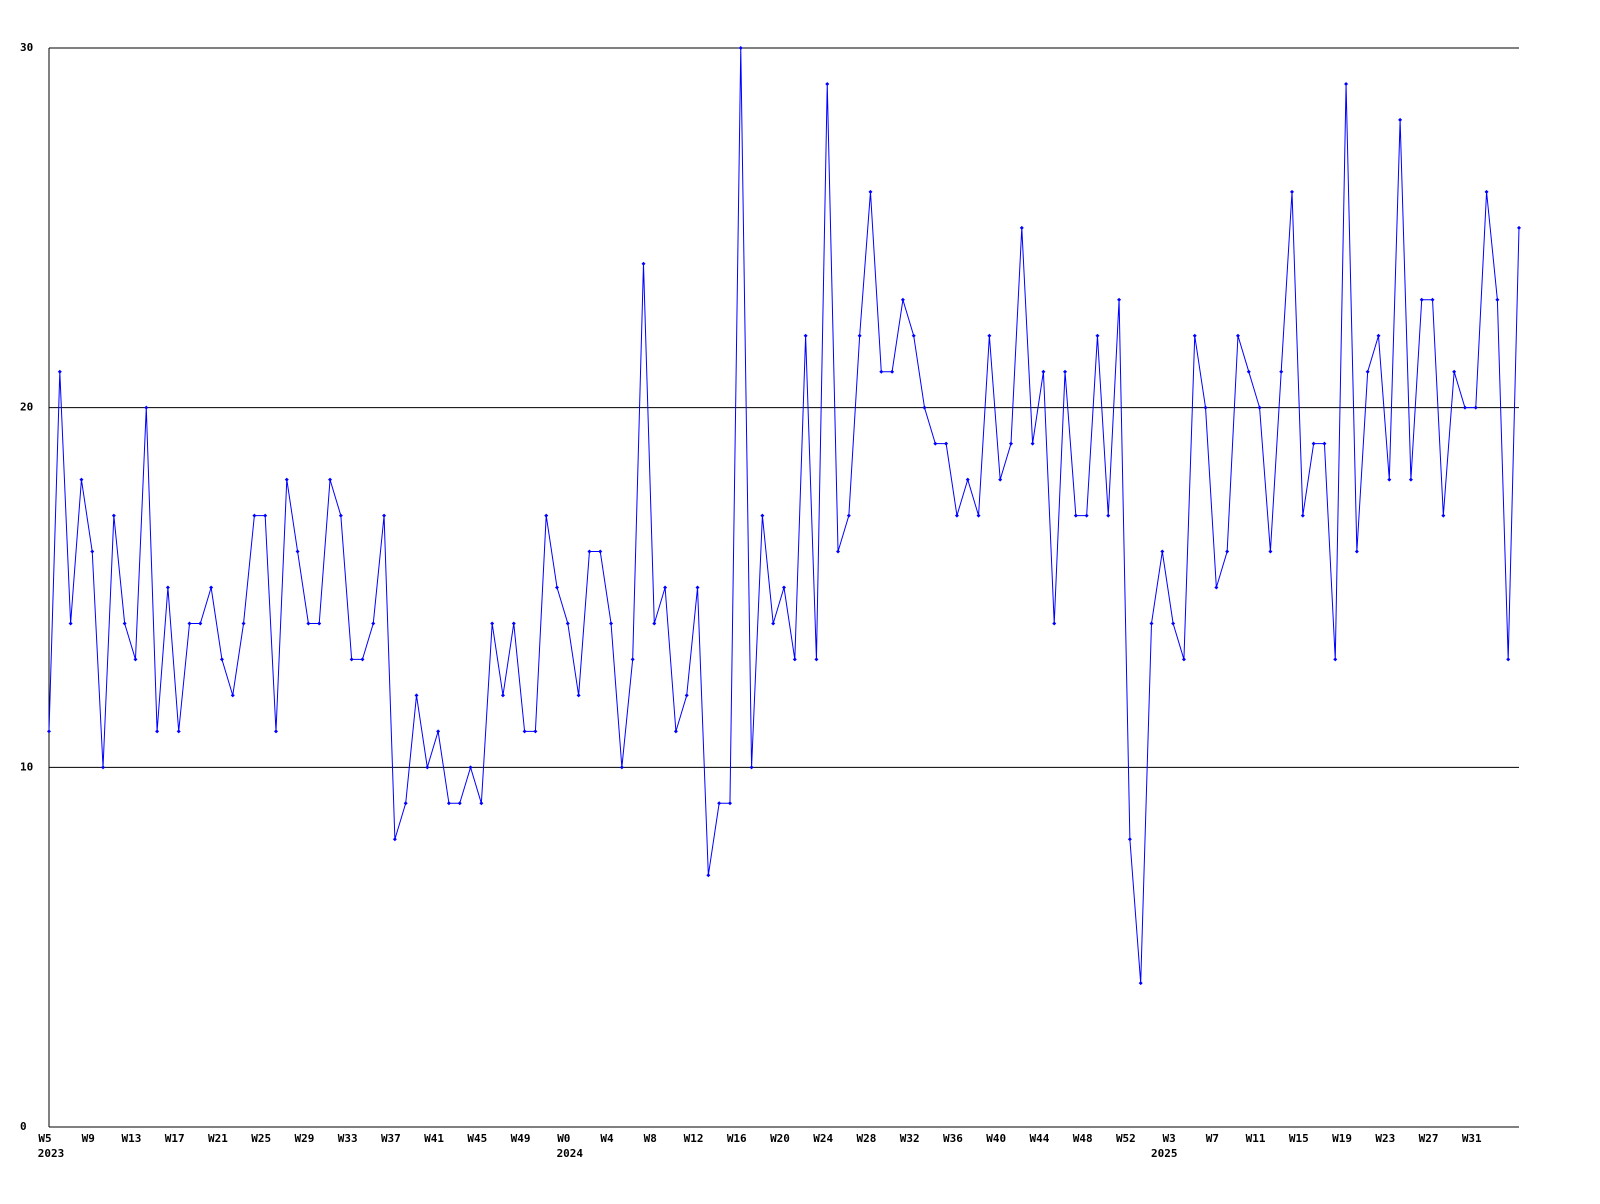 Image resolution: width=1600 pixels, height=1204 pixels. What do you see at coordinates (51, 1153) in the screenshot?
I see `x-group-label: 2023` at bounding box center [51, 1153].